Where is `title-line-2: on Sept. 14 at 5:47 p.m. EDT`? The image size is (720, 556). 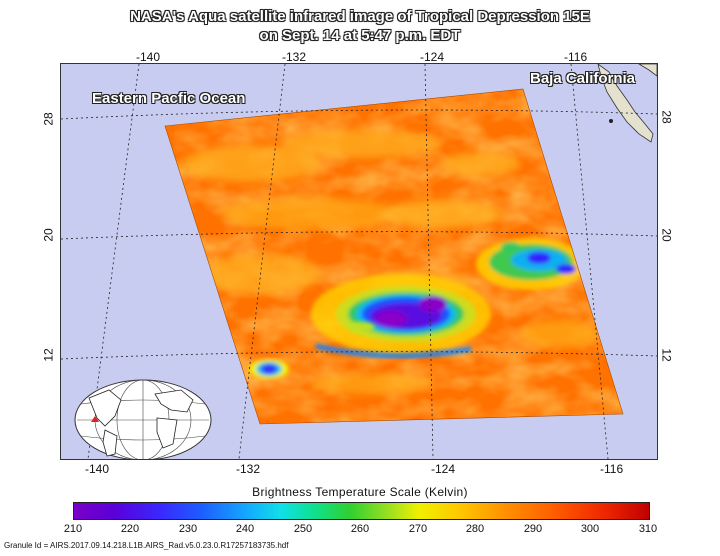 title-line-2: on Sept. 14 at 5:47 p.m. EDT is located at coordinates (360, 35).